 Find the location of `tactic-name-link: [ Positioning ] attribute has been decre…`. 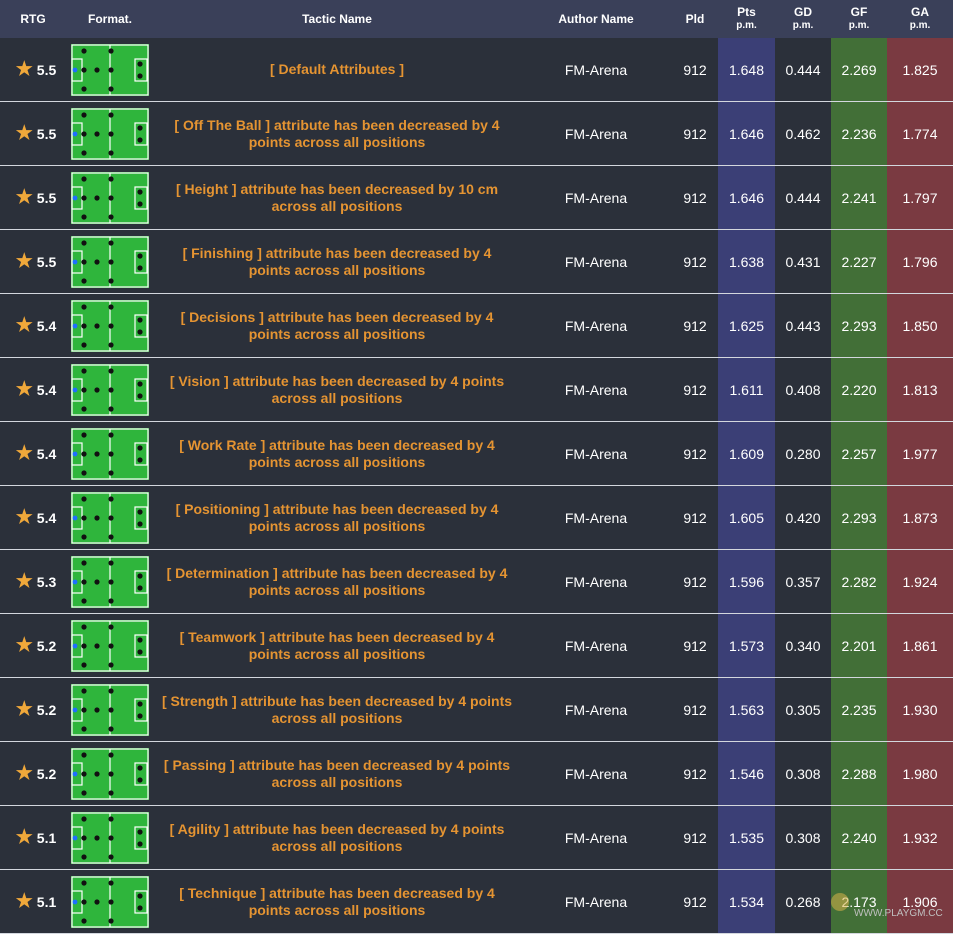

tactic-name-link: [ Positioning ] attribute has been decre… is located at coordinates (337, 517).